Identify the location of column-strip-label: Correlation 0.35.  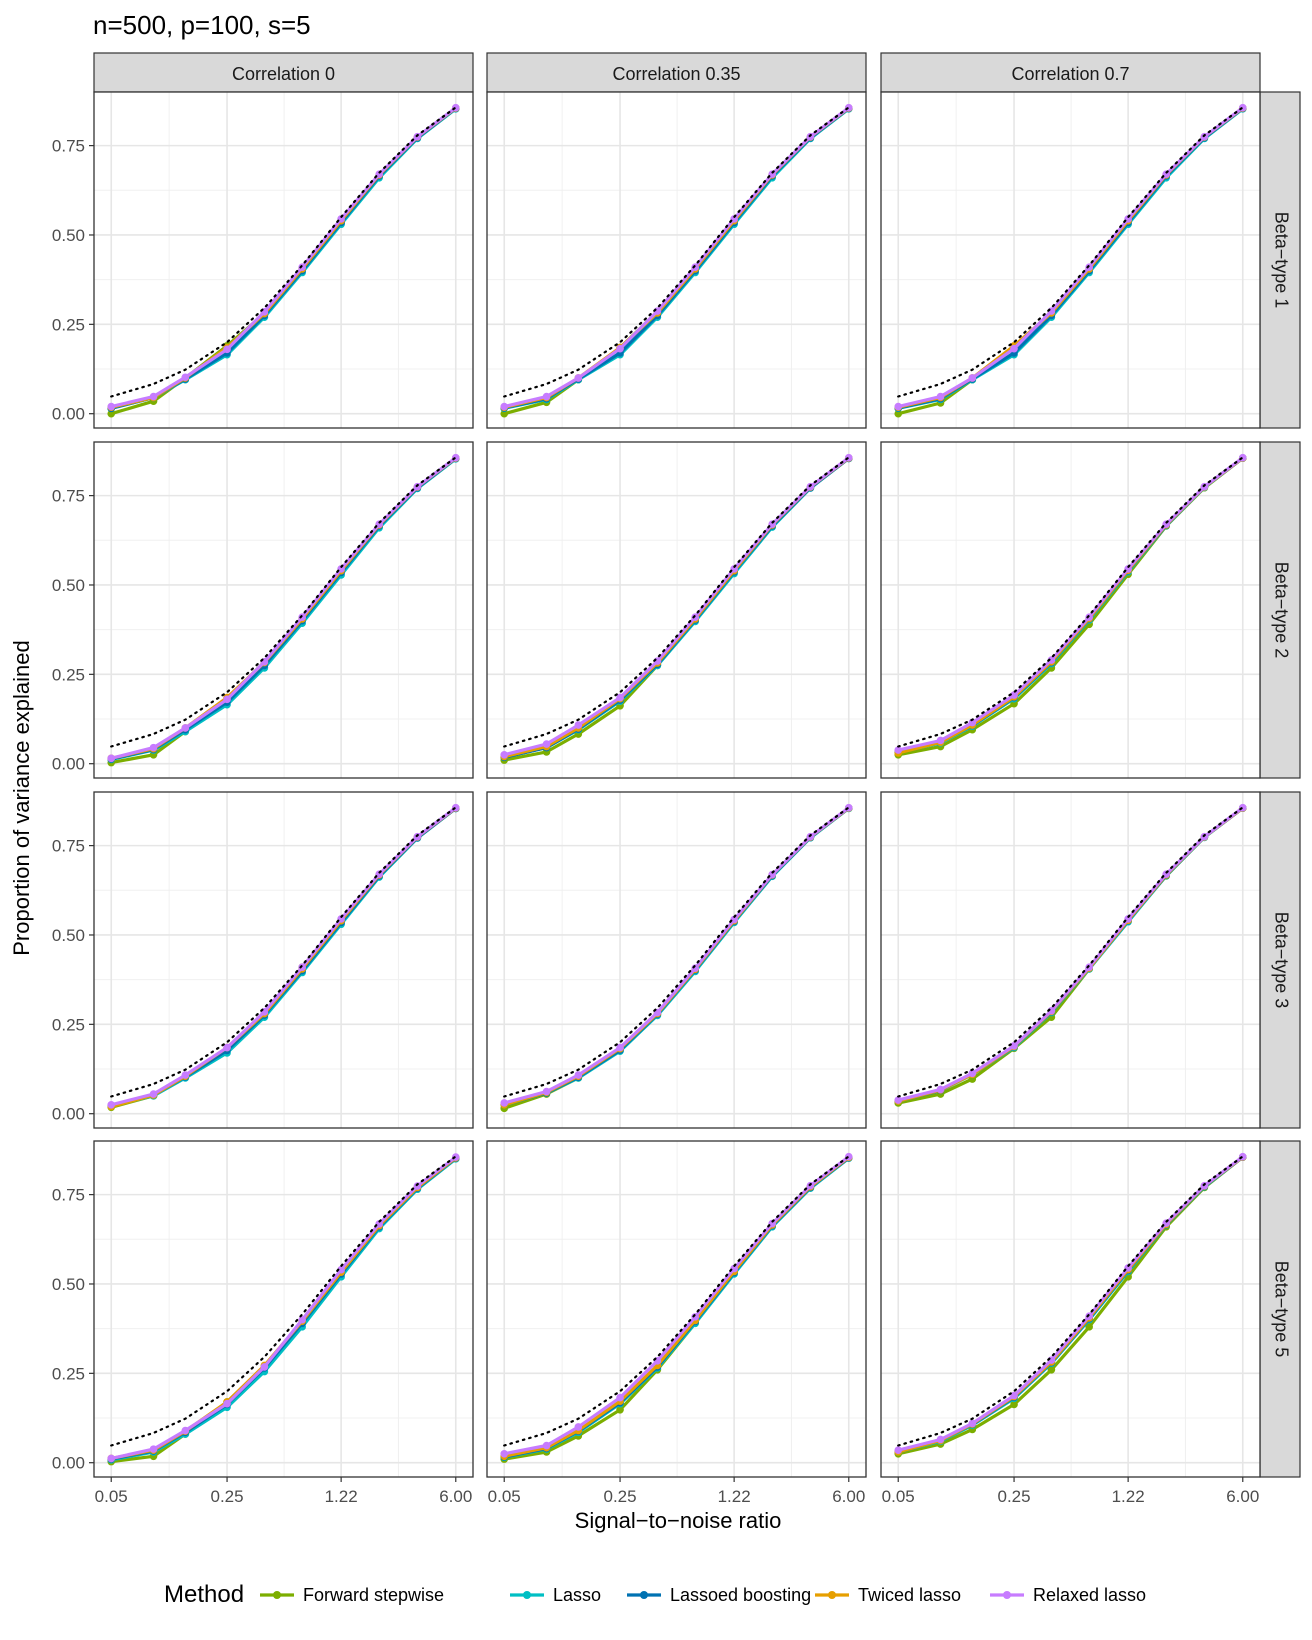
(676, 74).